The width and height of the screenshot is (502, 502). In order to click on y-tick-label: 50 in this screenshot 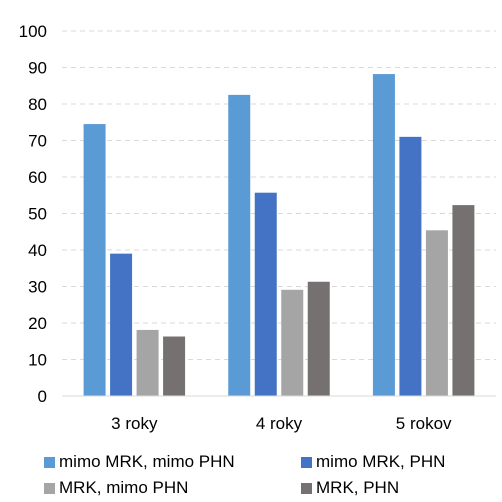, I will do `click(37, 214)`.